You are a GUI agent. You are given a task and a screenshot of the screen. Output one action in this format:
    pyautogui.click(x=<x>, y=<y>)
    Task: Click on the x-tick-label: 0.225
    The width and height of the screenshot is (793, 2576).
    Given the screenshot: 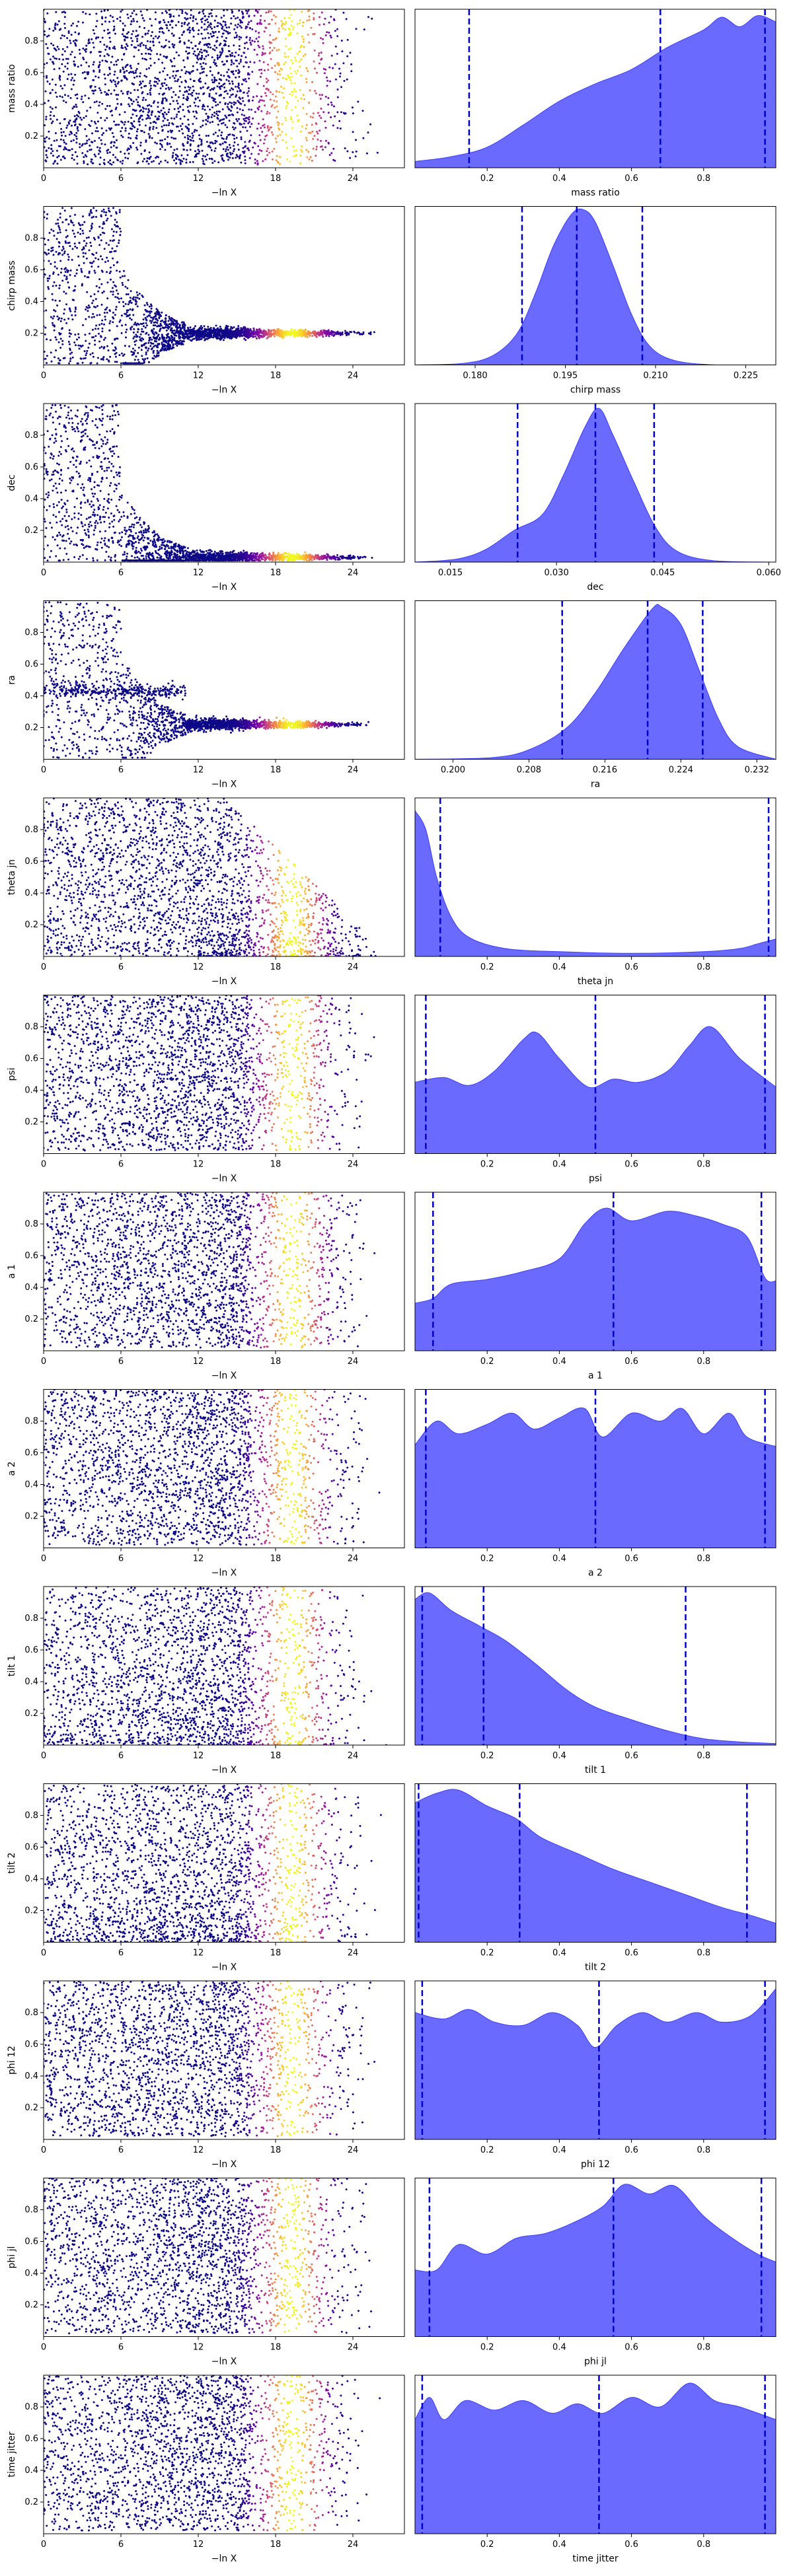 What is the action you would take?
    pyautogui.click(x=746, y=376)
    